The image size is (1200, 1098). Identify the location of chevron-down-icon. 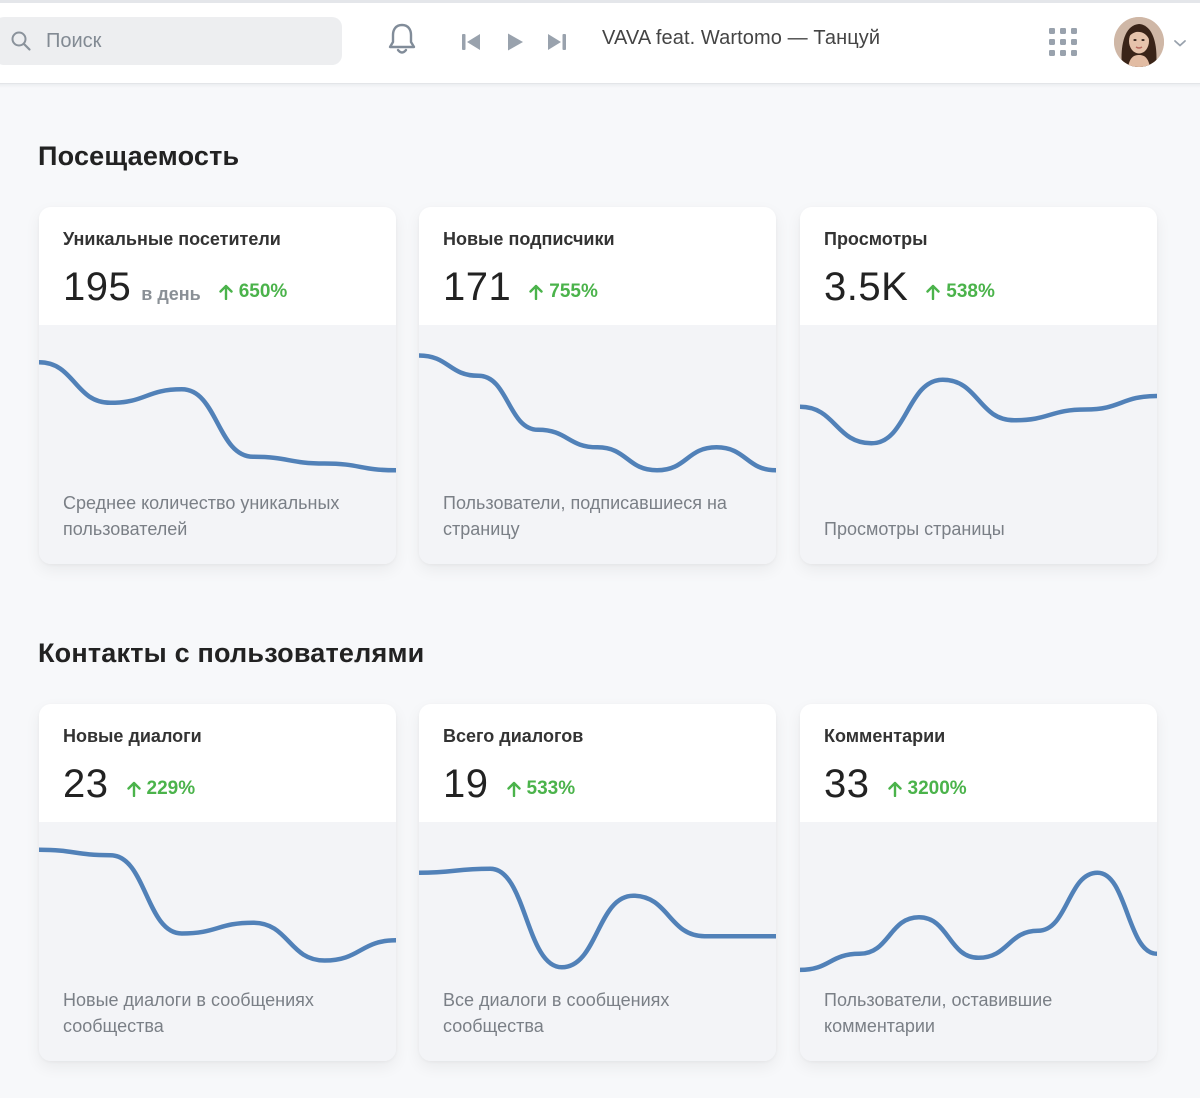
(1180, 43).